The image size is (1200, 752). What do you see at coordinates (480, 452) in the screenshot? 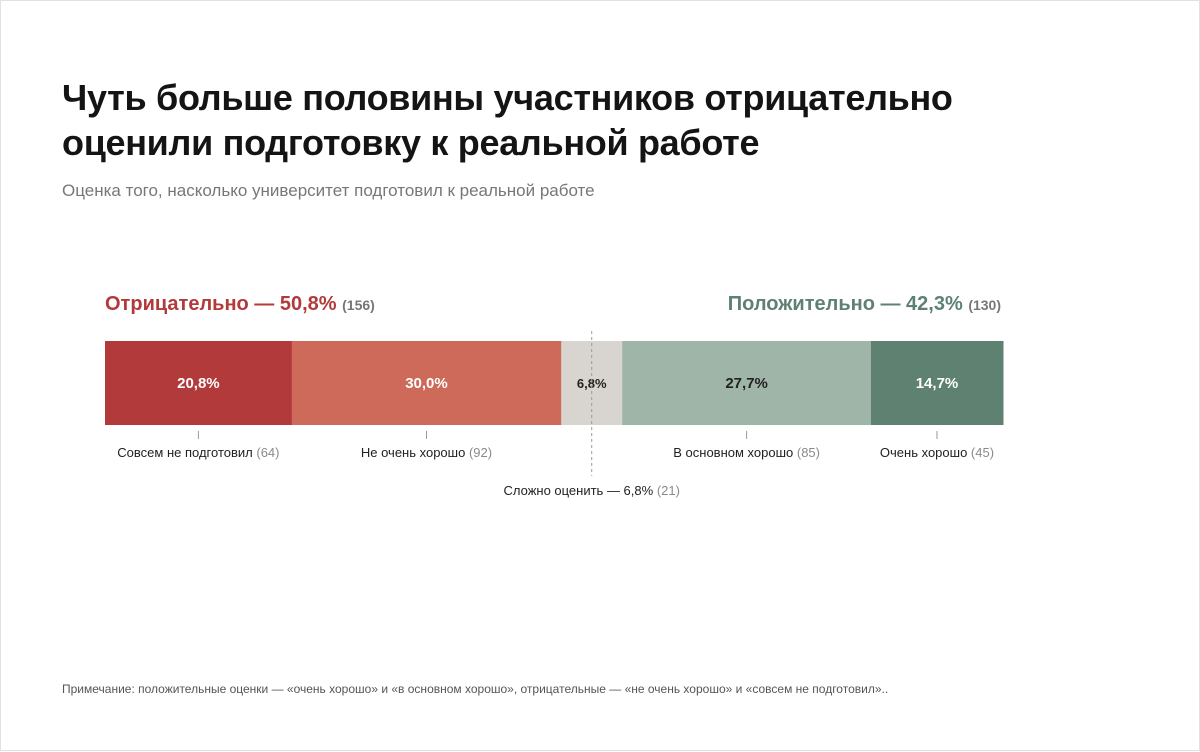
I see `category-count: (92)` at bounding box center [480, 452].